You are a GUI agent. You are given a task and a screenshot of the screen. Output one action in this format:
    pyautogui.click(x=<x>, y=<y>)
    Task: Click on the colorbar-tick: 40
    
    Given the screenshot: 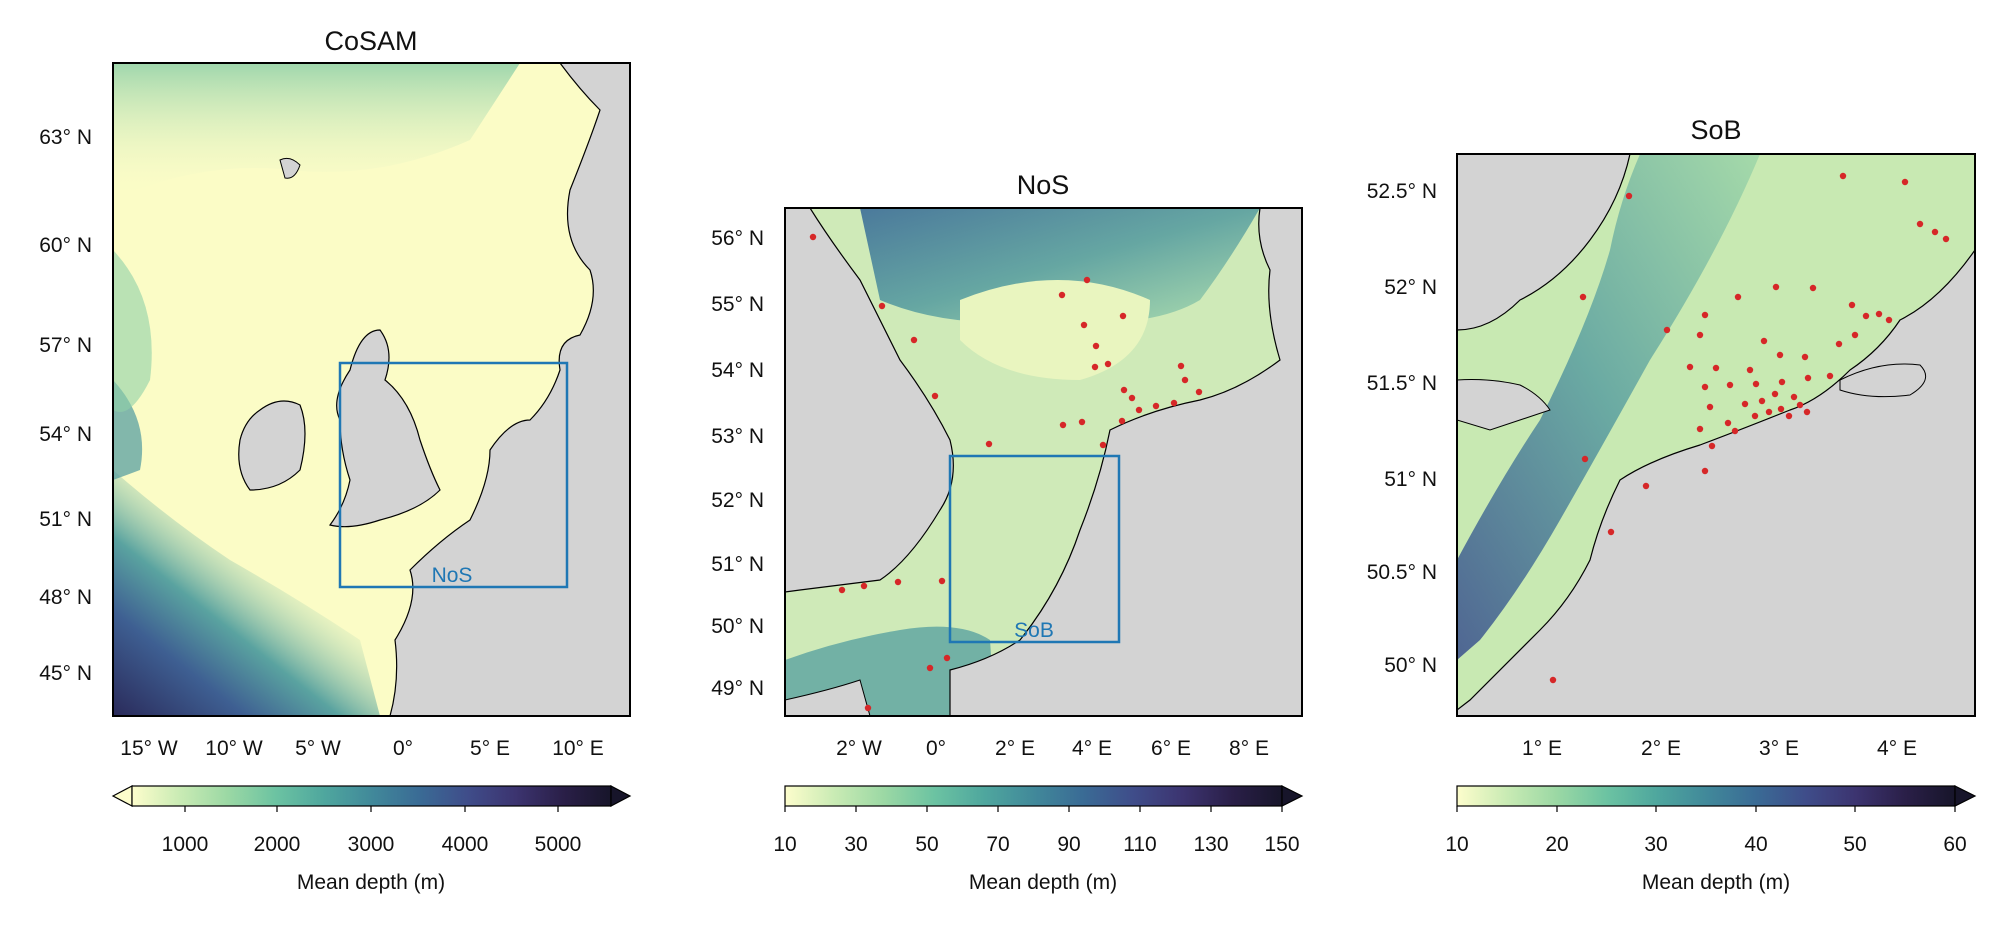 What is the action you would take?
    pyautogui.click(x=1755, y=844)
    